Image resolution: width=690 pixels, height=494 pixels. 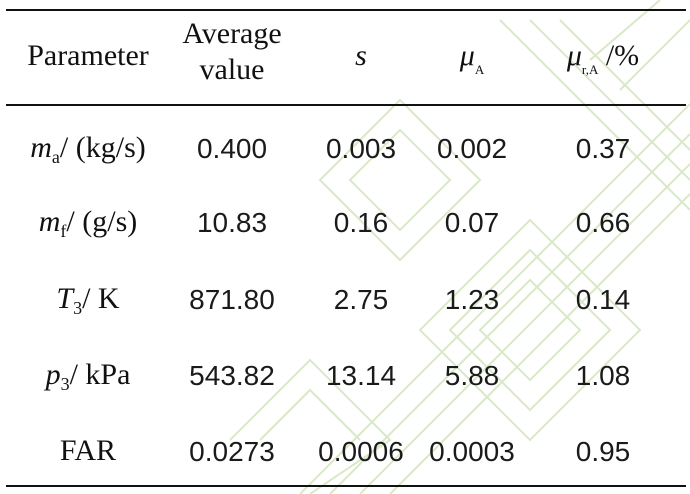 What do you see at coordinates (472, 451) in the screenshot?
I see `row-5-mu-a: 0.0003` at bounding box center [472, 451].